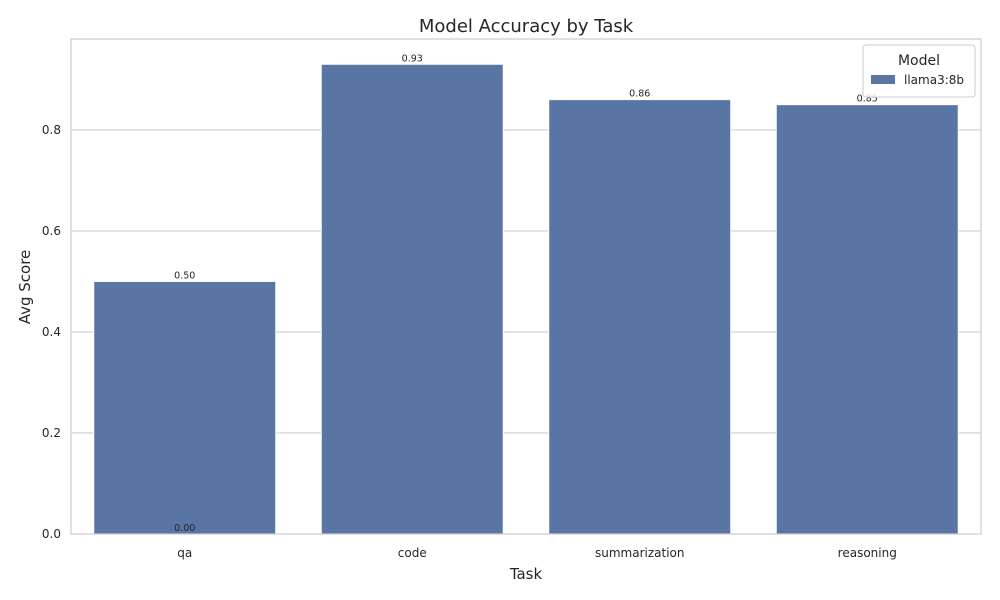 The height and width of the screenshot is (600, 1000). Describe the element at coordinates (51, 534) in the screenshot. I see `y-tick-label: 0.0` at that location.